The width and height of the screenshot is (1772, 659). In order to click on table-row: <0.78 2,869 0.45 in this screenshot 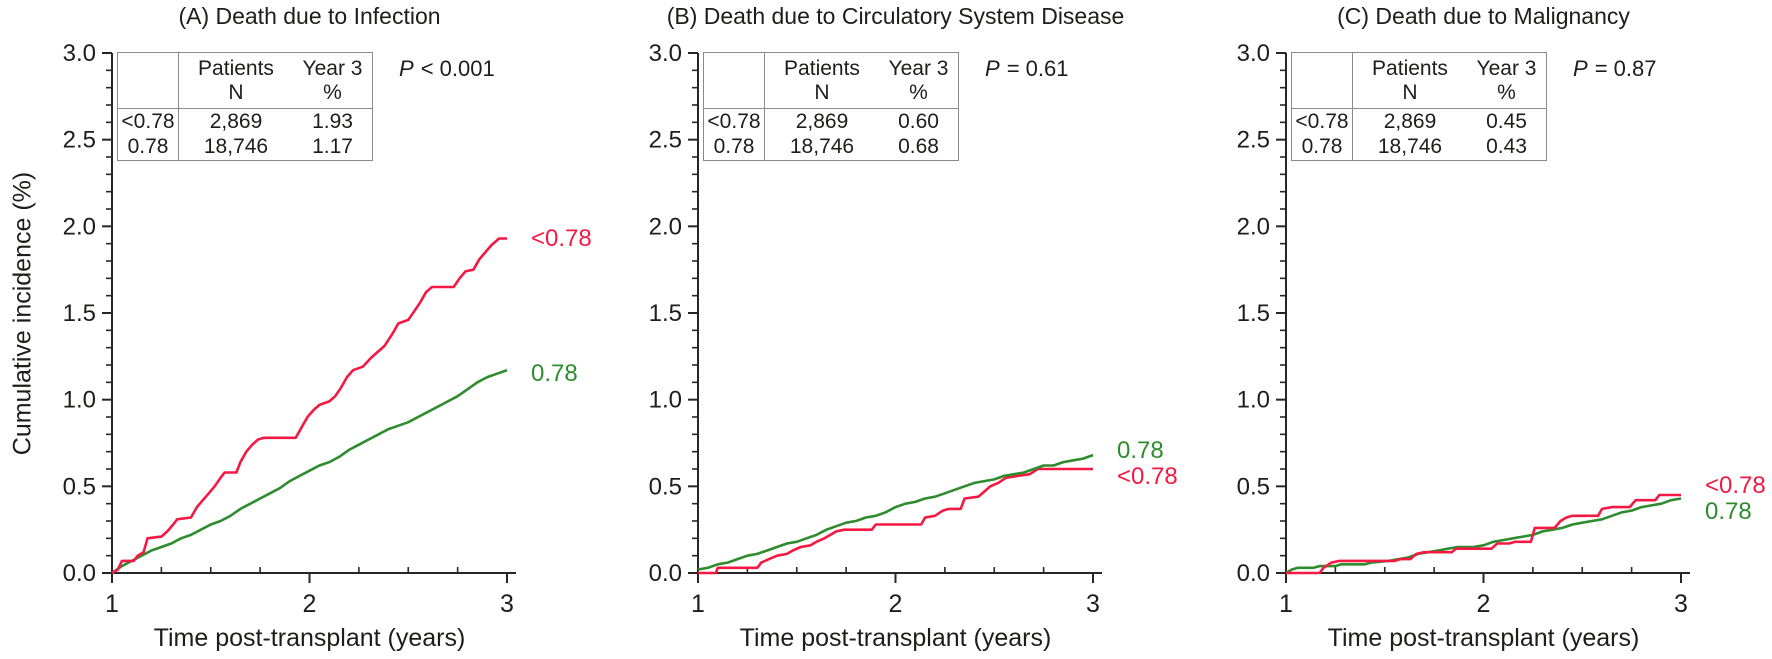, I will do `click(1419, 121)`.